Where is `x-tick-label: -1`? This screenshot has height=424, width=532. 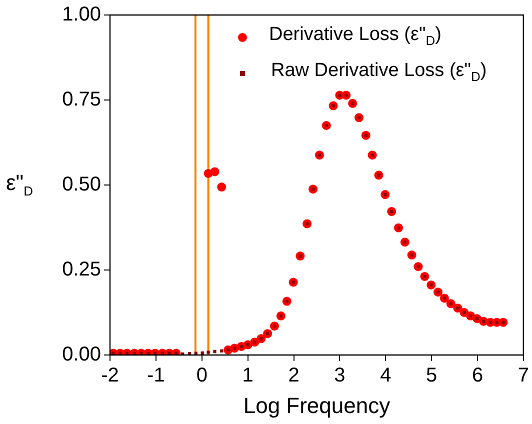 x-tick-label: -1 is located at coordinates (156, 375).